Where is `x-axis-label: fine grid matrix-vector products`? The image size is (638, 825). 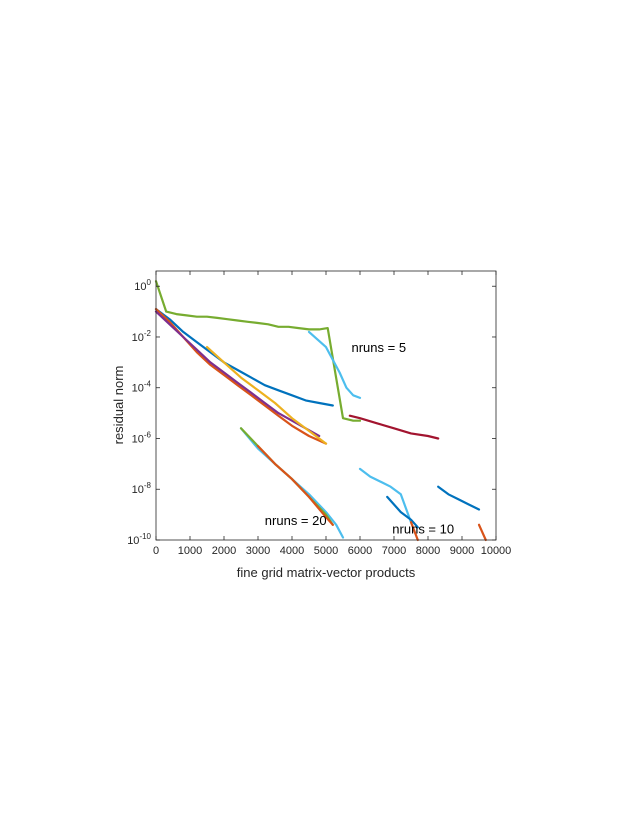
x-axis-label: fine grid matrix-vector products is located at coordinates (326, 572).